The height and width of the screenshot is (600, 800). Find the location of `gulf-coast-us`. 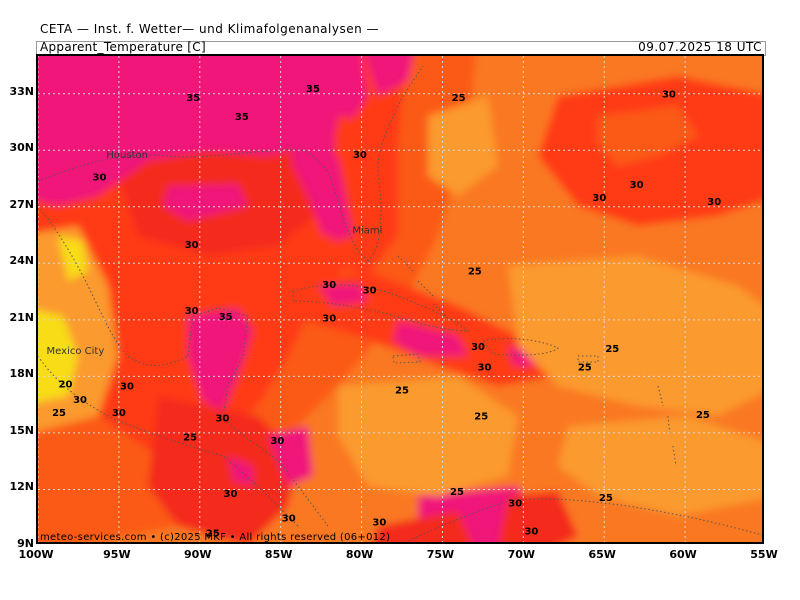

gulf-coast-us is located at coordinates (203, 205).